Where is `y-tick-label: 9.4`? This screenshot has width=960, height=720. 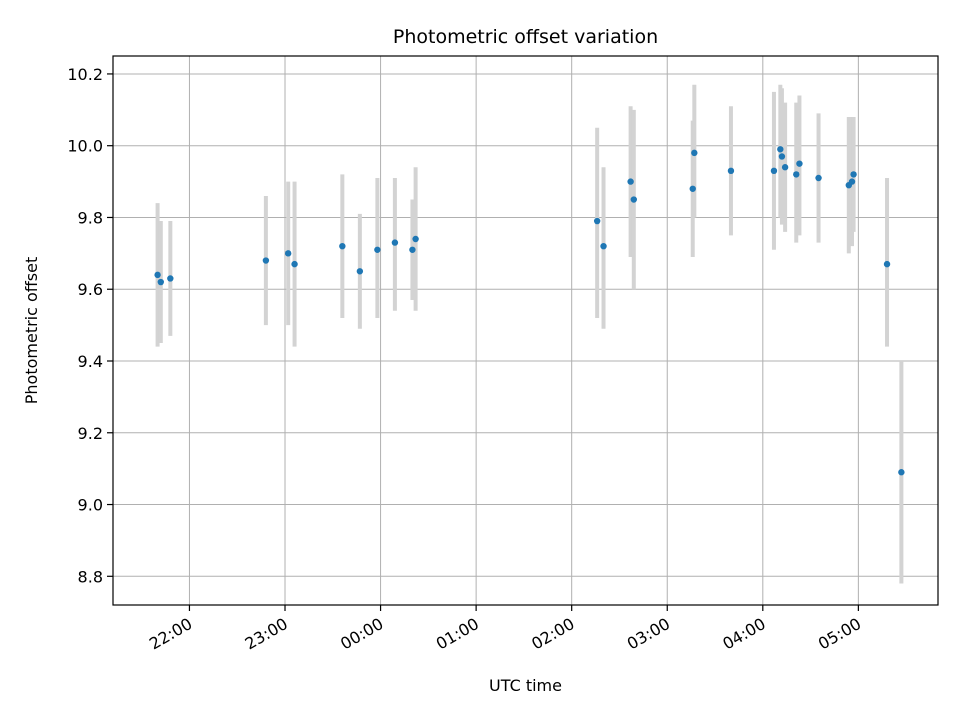
y-tick-label: 9.4 is located at coordinates (90, 361).